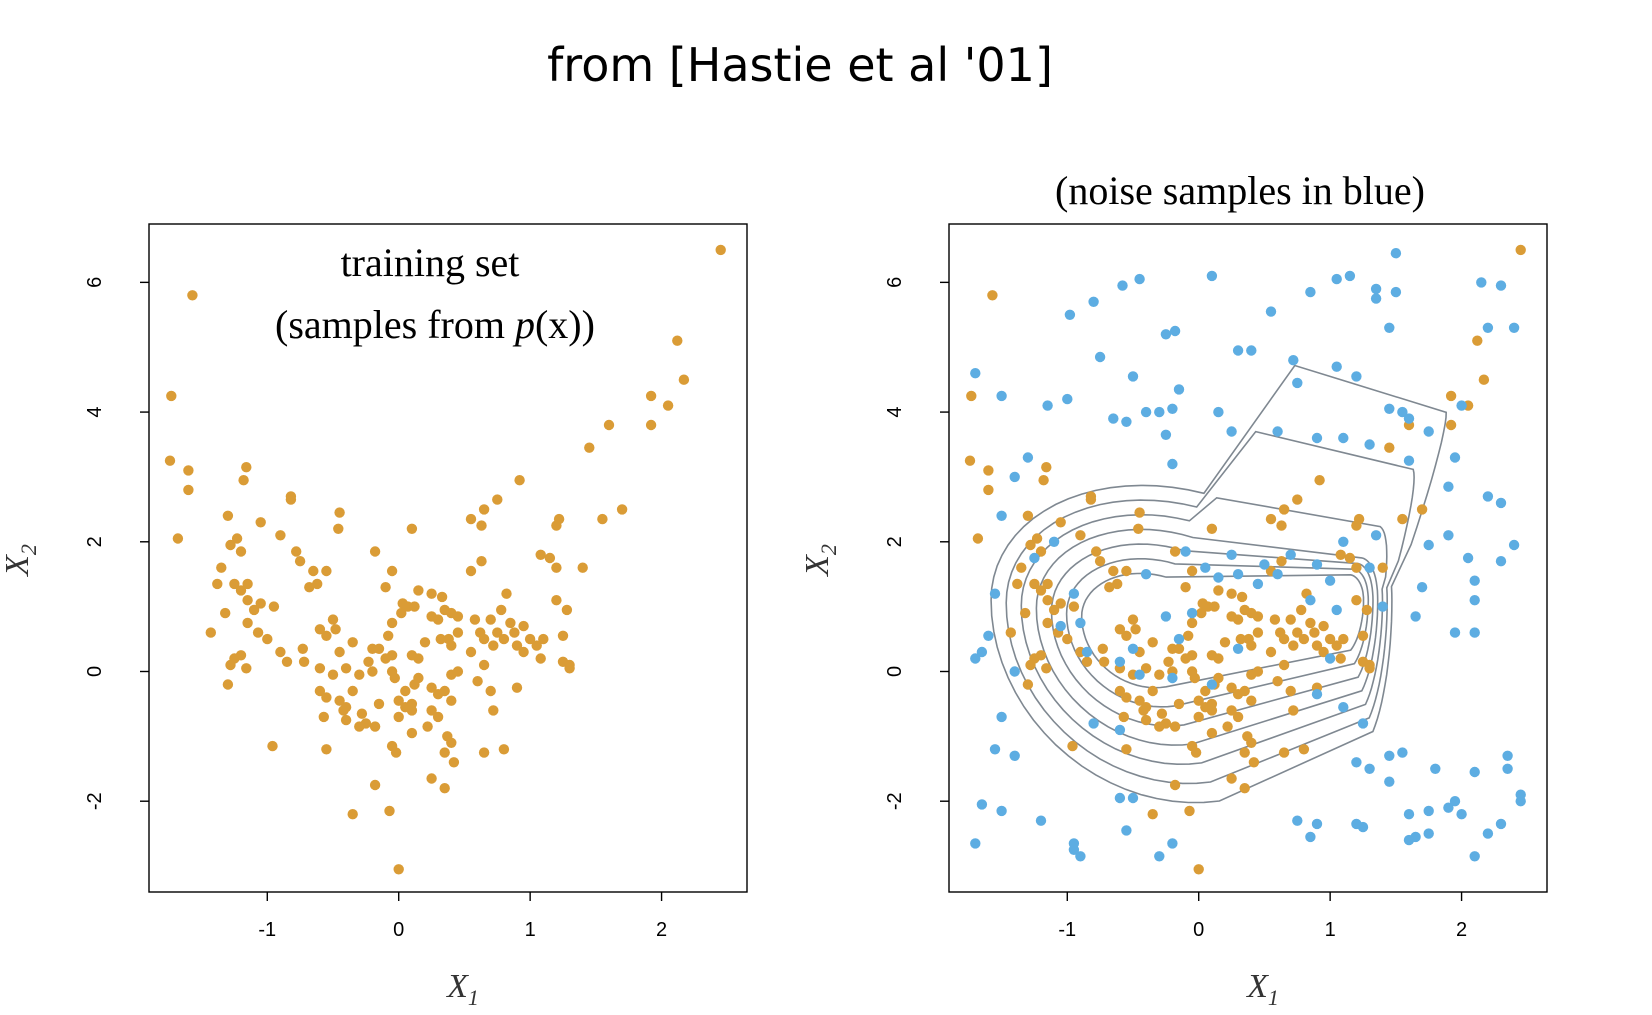 This screenshot has height=1015, width=1652. I want to click on chart-title: (noise samples in blue), so click(1240, 190).